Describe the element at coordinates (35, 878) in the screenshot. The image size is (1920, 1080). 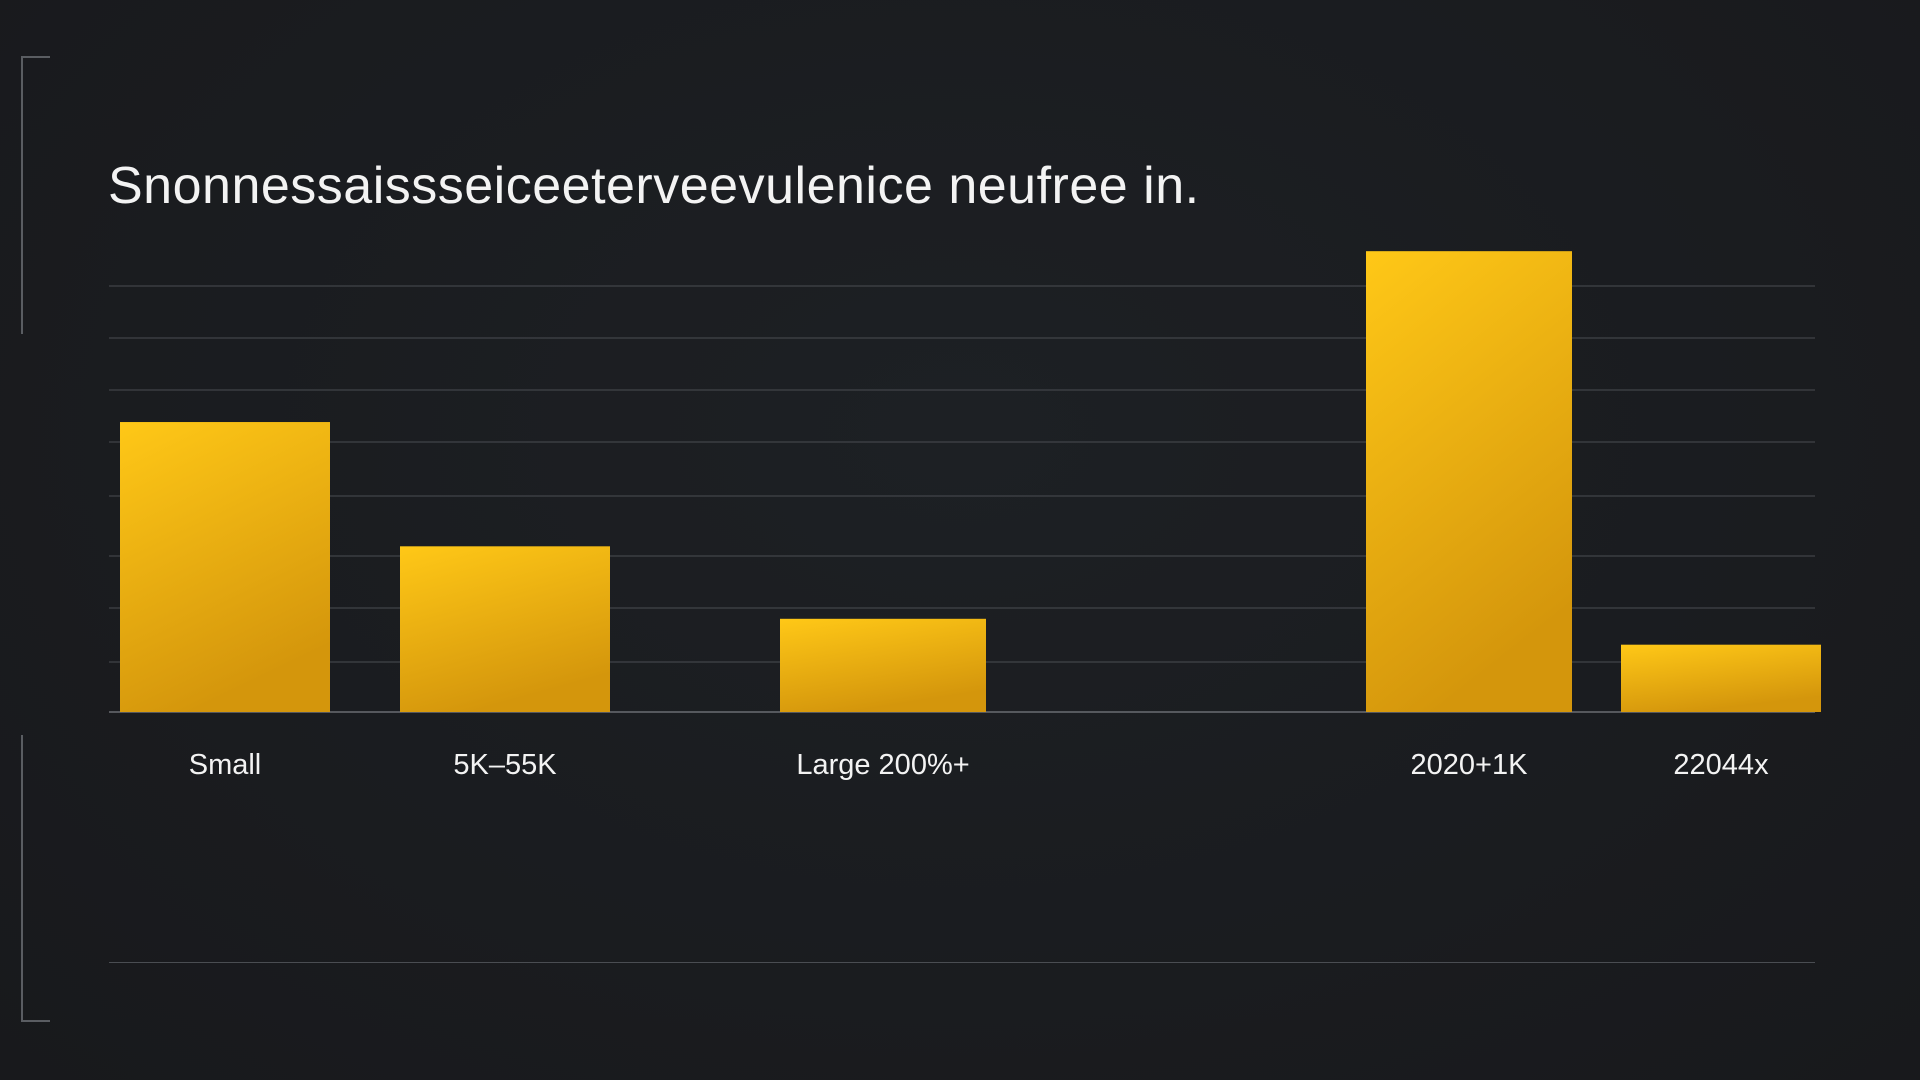
I see `frame-bracket-bottom` at that location.